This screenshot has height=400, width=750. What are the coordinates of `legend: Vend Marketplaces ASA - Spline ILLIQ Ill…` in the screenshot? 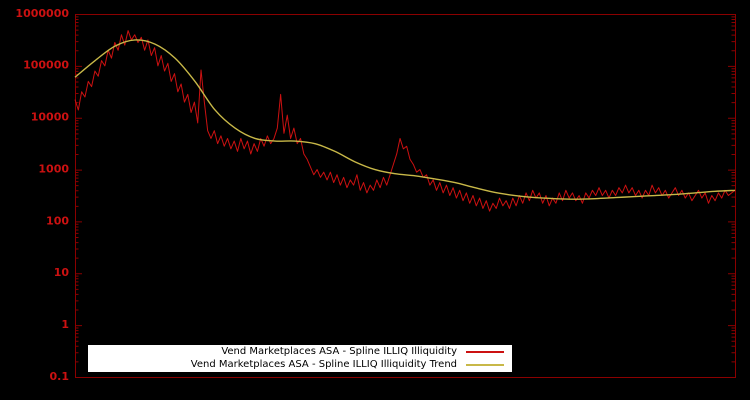 It's located at (300, 358).